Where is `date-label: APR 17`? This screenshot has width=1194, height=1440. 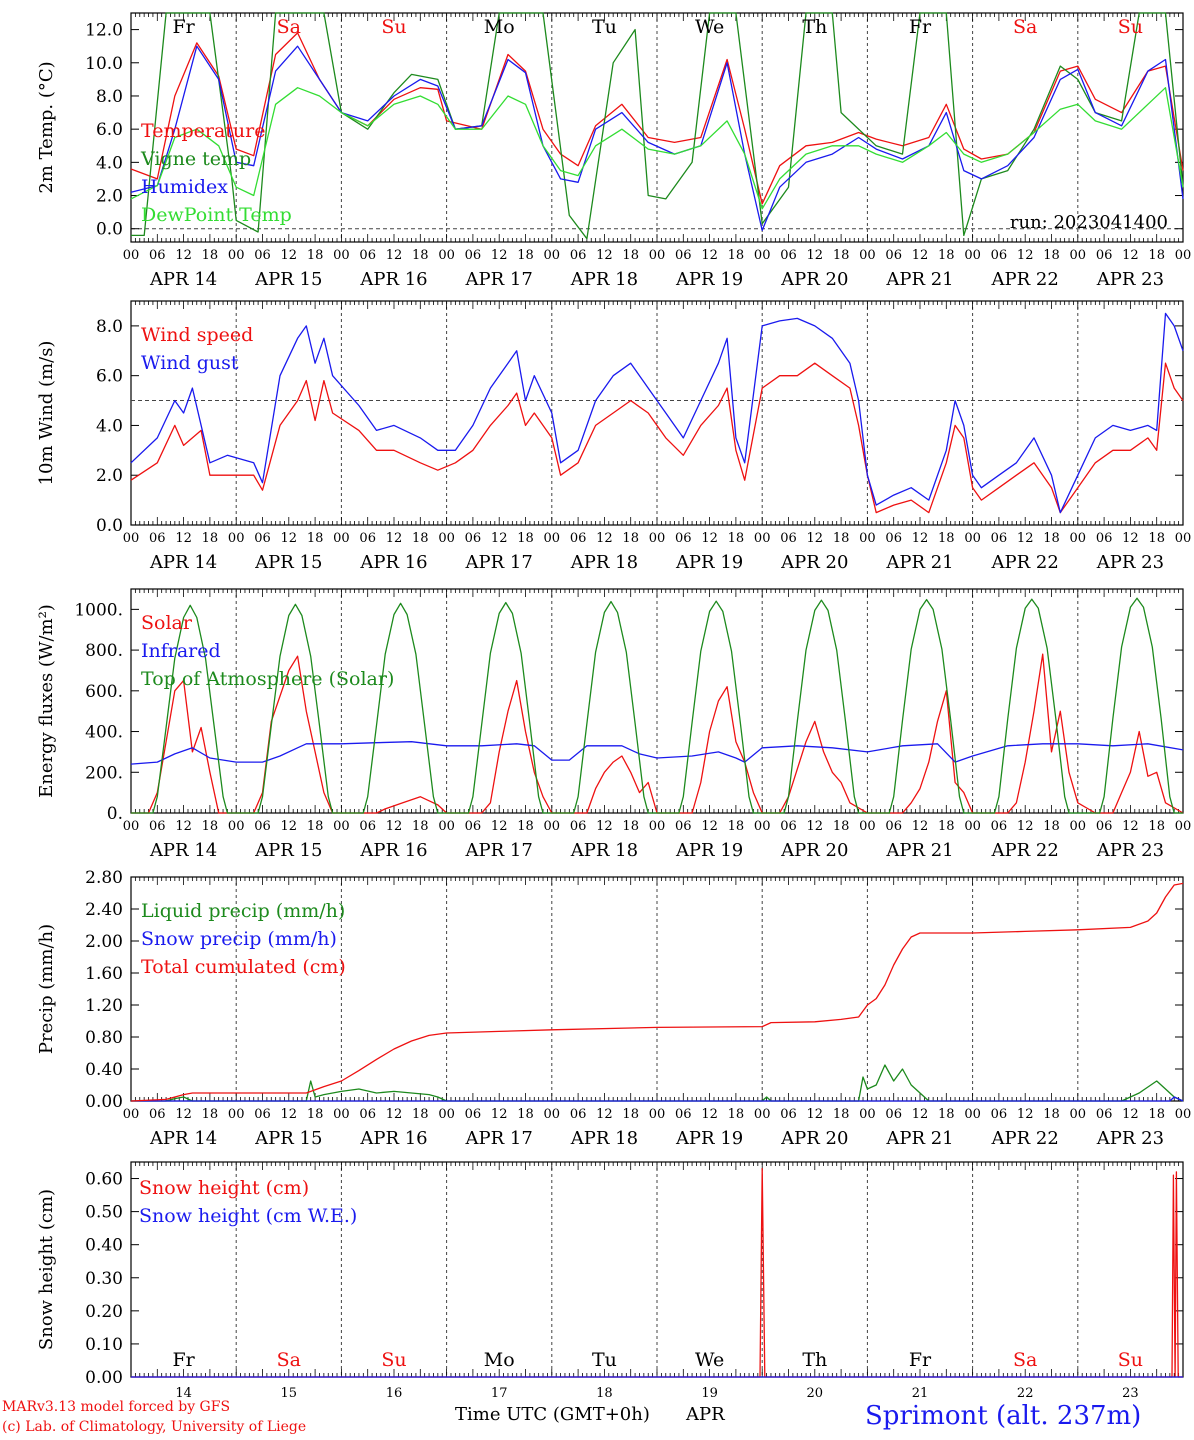 date-label: APR 17 is located at coordinates (499, 279).